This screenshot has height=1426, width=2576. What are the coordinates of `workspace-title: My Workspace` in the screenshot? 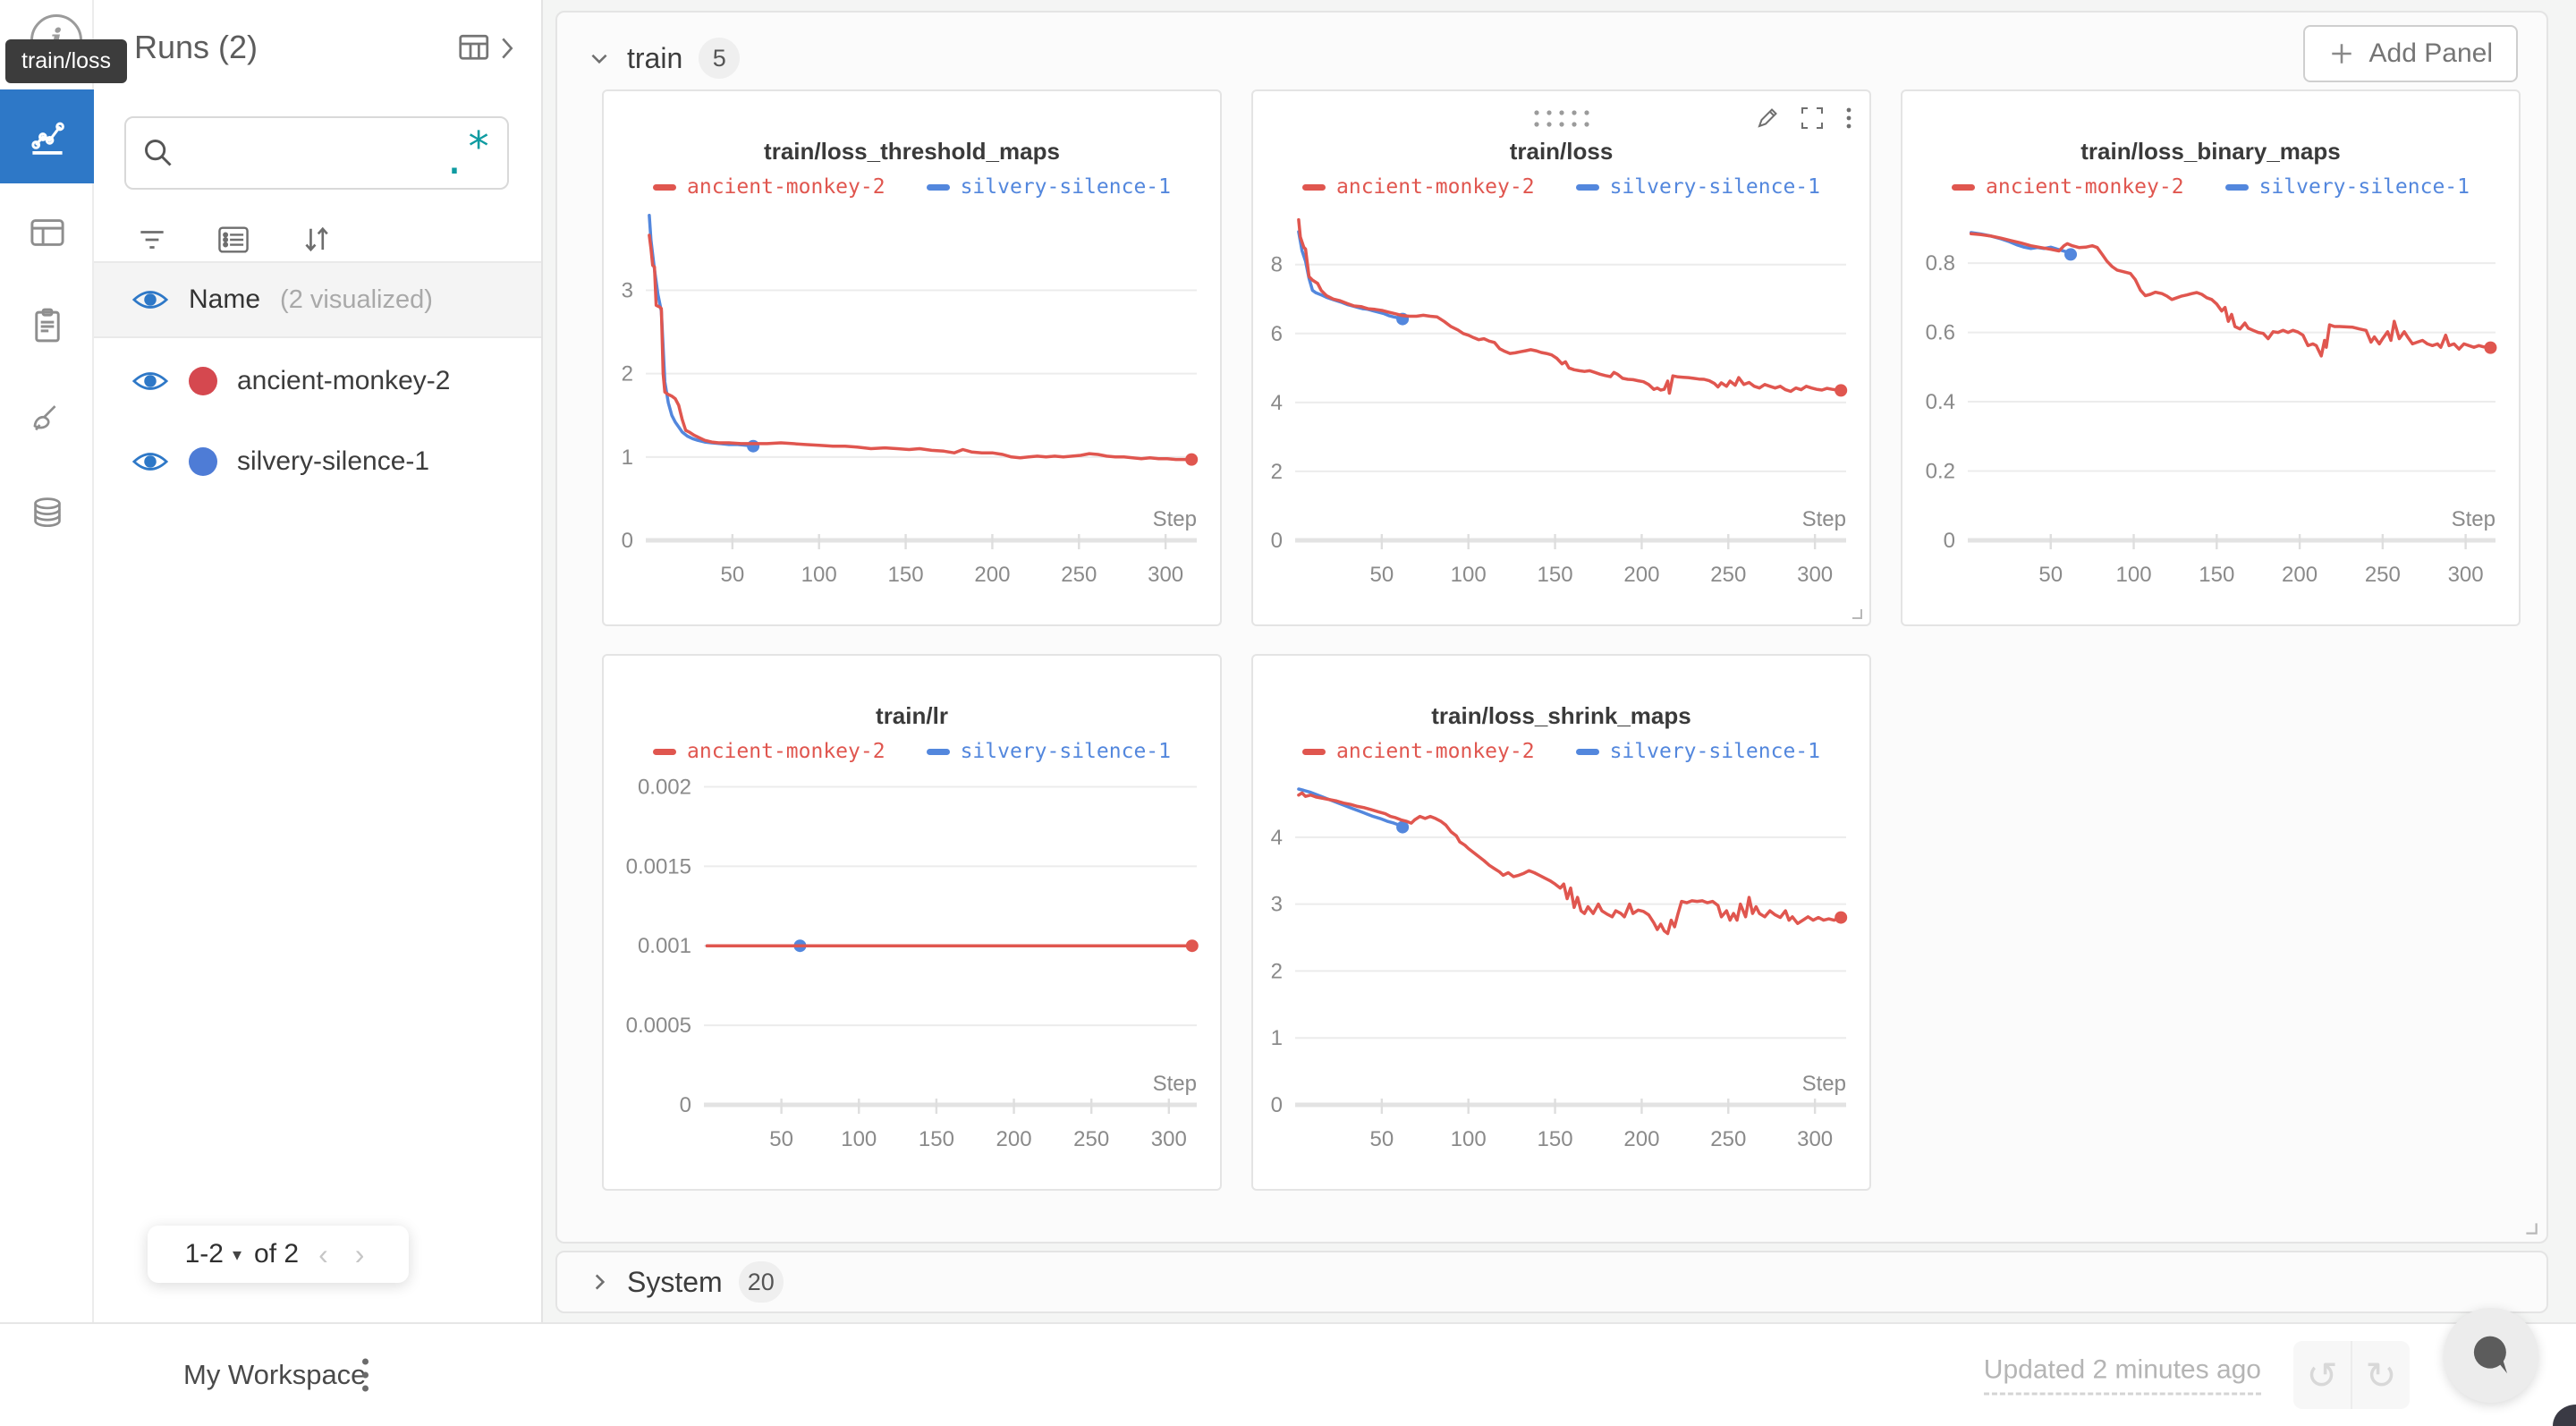 It's located at (275, 1375).